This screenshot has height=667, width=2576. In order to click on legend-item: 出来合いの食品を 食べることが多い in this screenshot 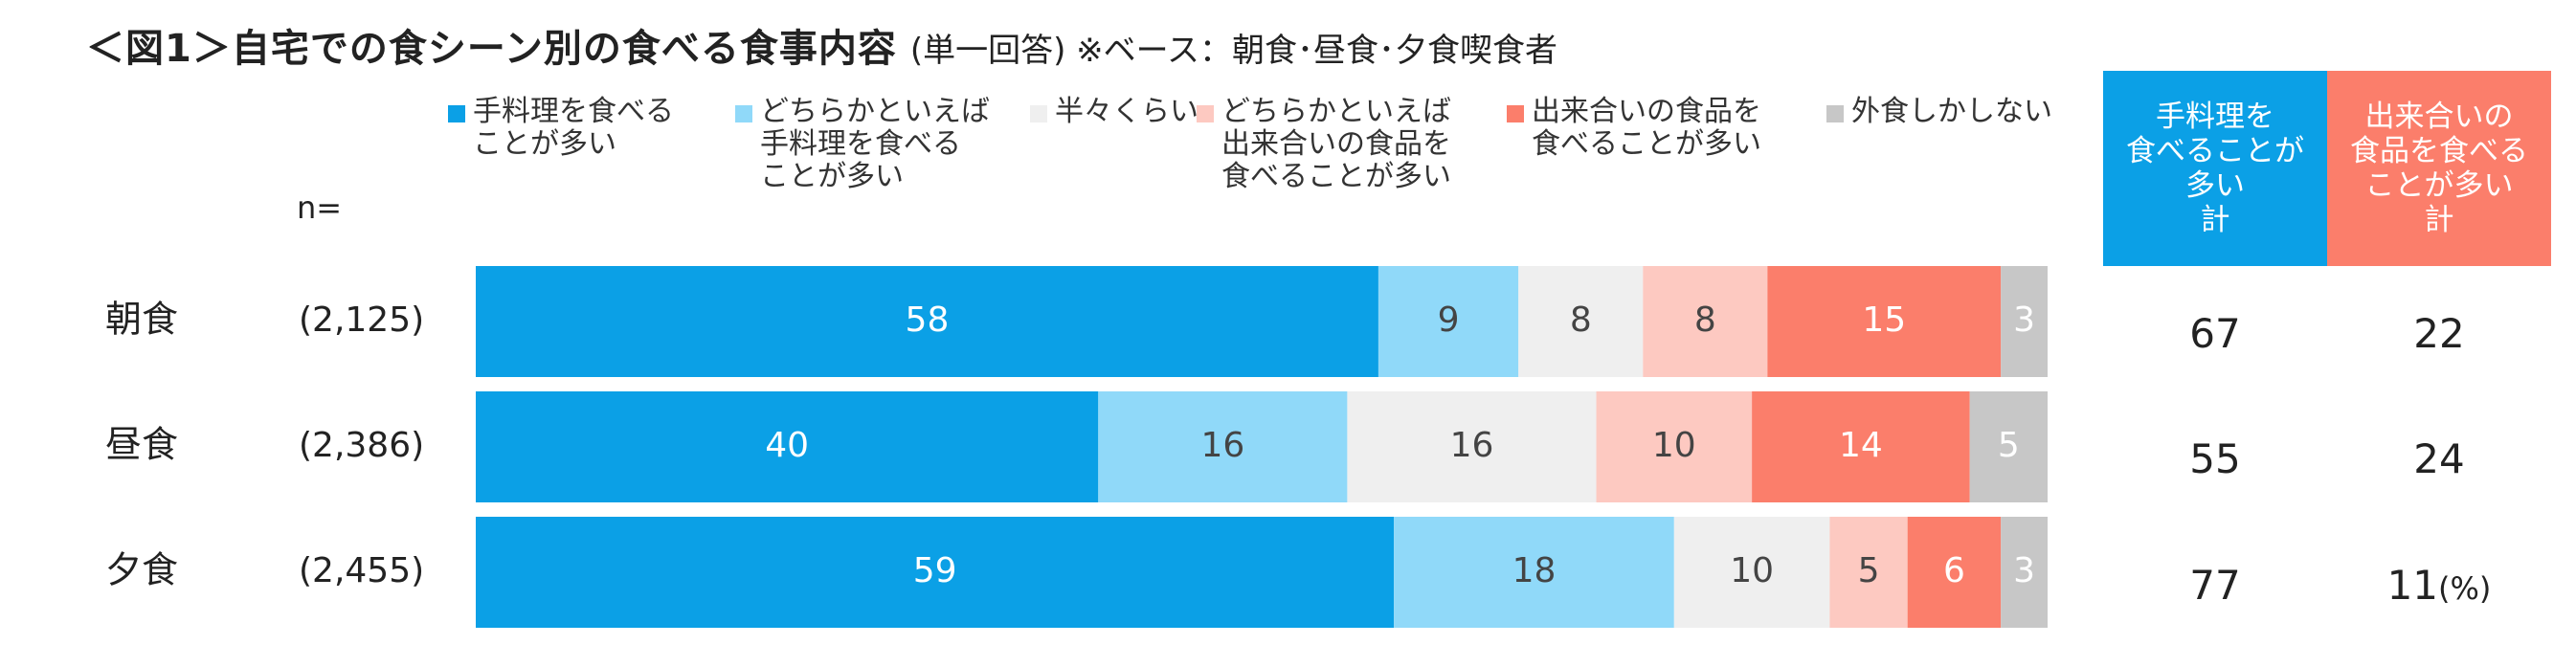, I will do `click(1634, 128)`.